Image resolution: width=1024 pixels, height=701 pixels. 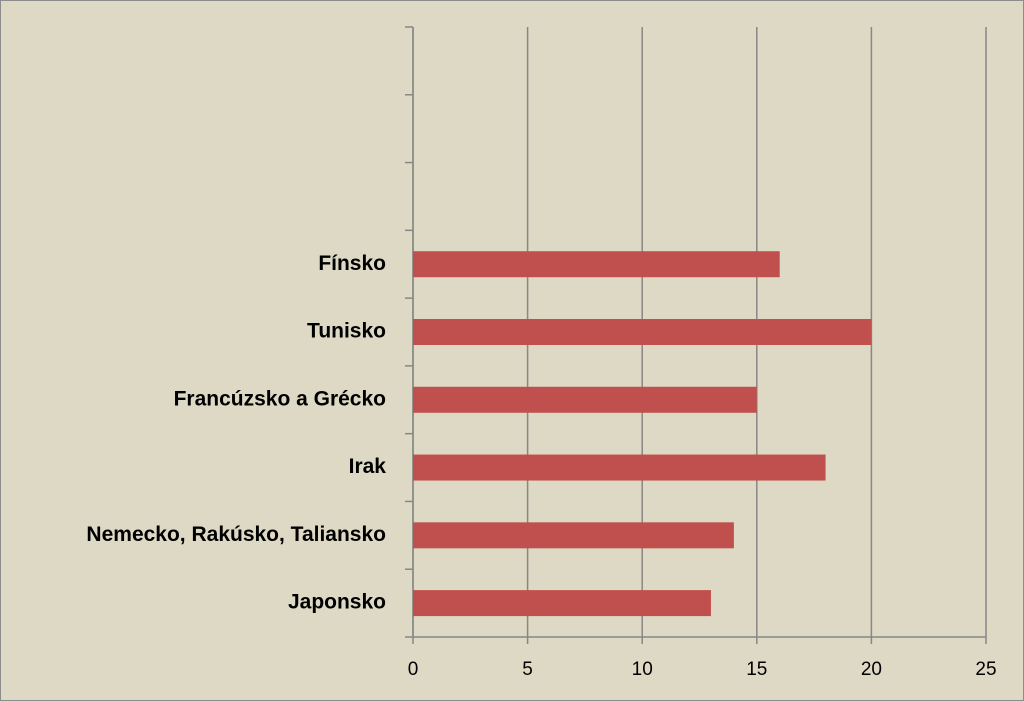 I want to click on y-tick-label: Tunisko, so click(x=346, y=331).